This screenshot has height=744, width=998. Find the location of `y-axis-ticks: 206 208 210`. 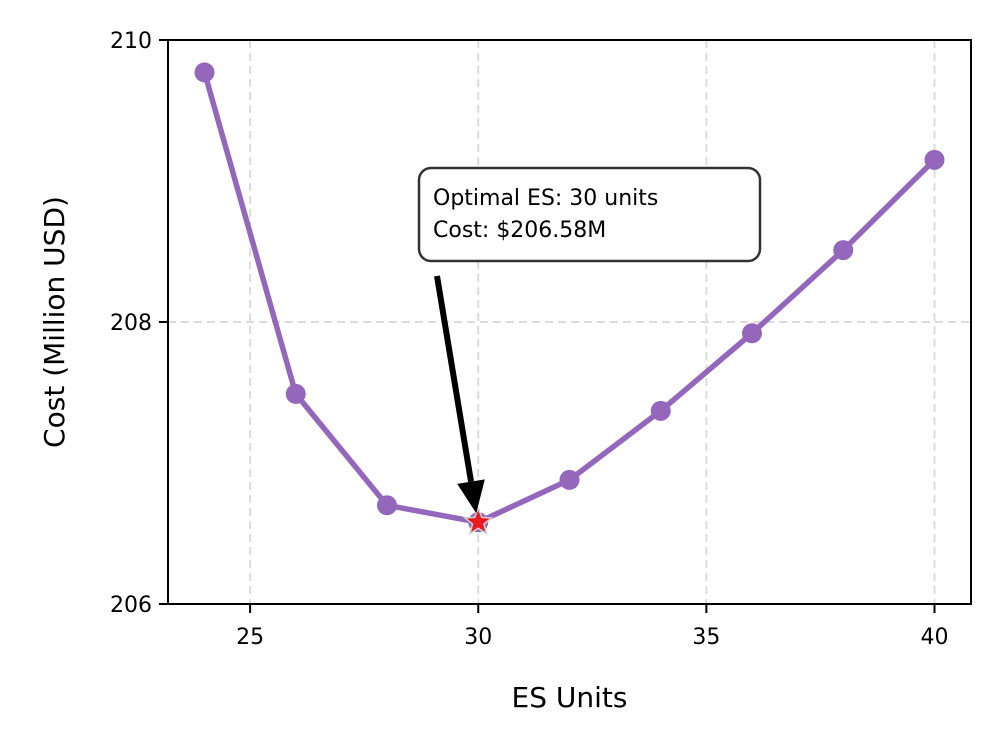

y-axis-ticks: 206 208 210 is located at coordinates (139, 323).